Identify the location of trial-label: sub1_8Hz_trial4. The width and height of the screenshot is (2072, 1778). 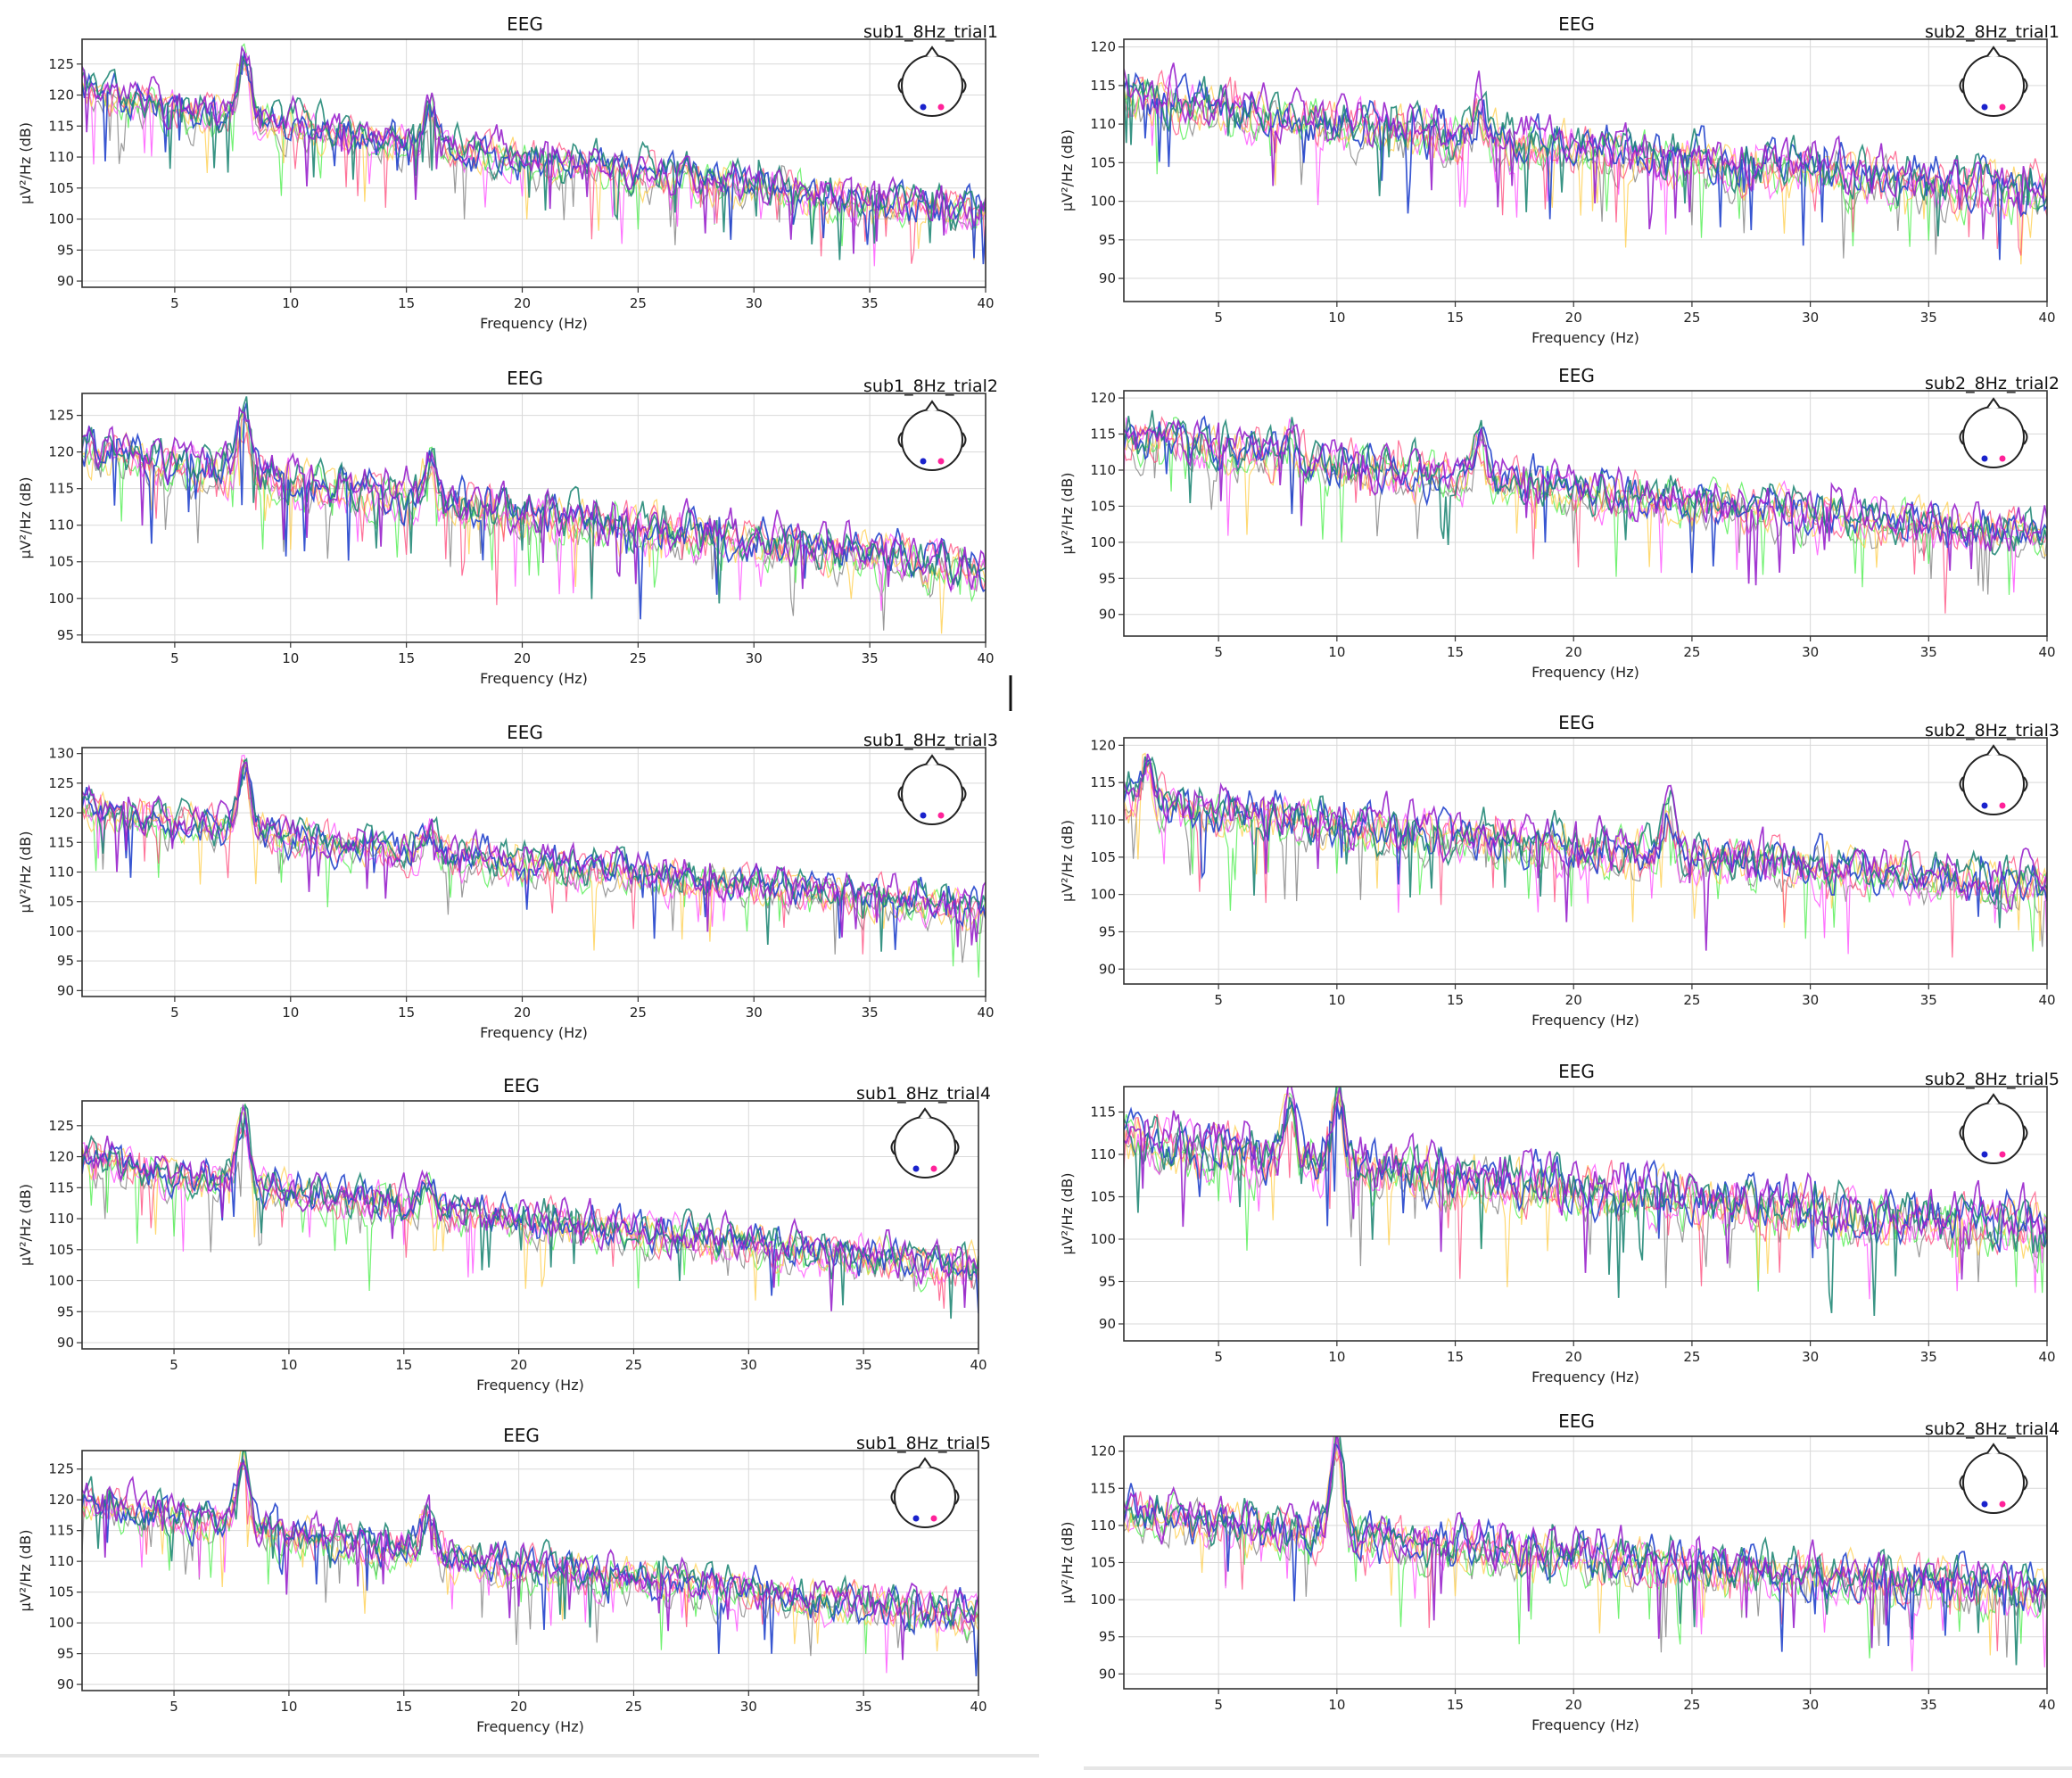
(924, 1094).